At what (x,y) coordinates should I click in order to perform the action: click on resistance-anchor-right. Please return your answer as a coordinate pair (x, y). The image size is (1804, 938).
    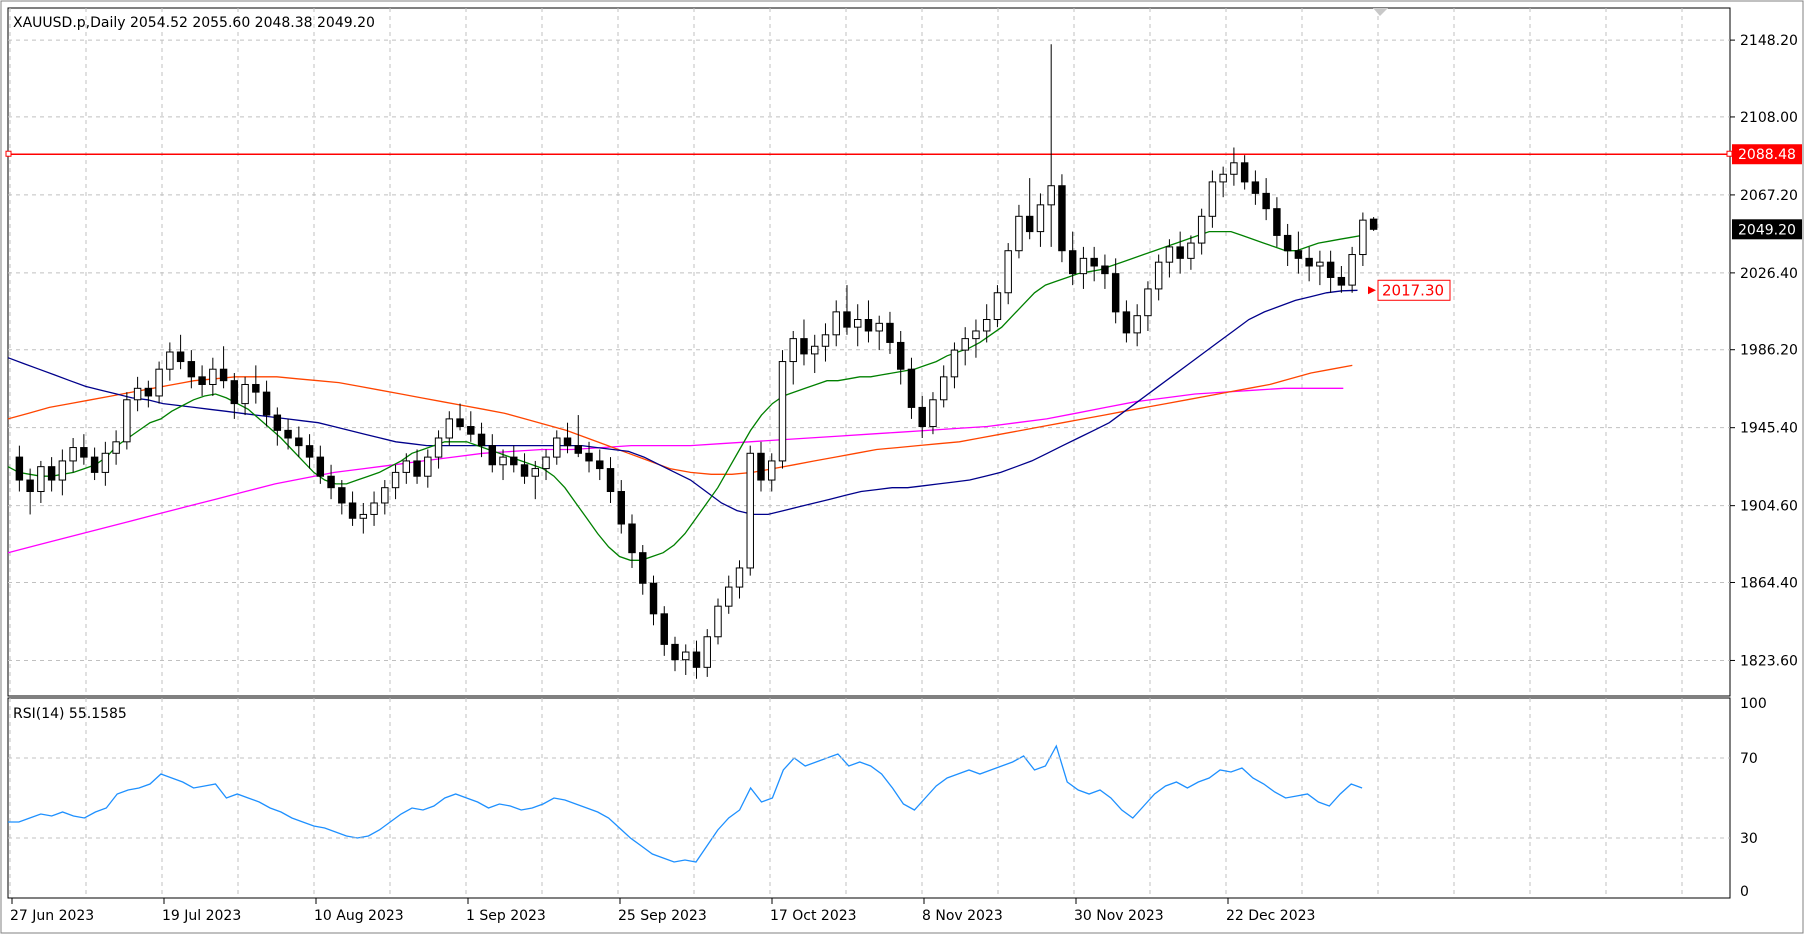
    Looking at the image, I should click on (1729, 153).